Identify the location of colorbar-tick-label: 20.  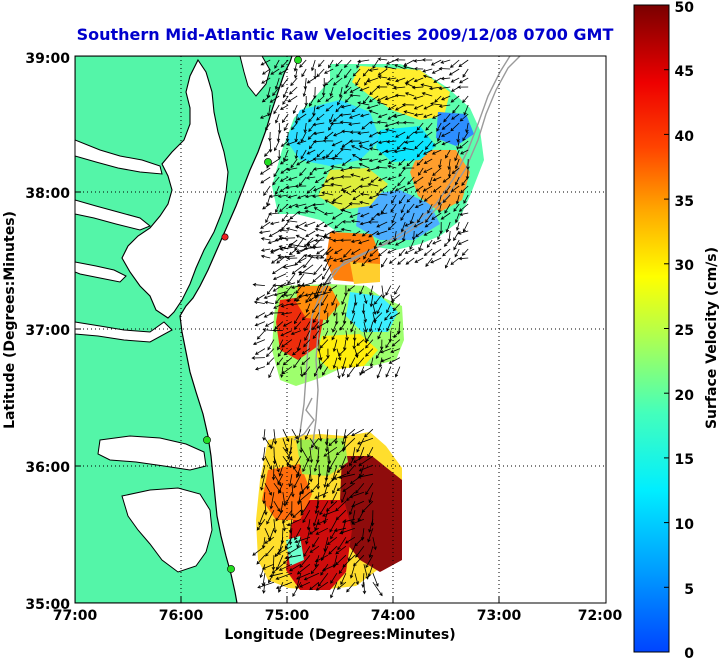
(685, 396).